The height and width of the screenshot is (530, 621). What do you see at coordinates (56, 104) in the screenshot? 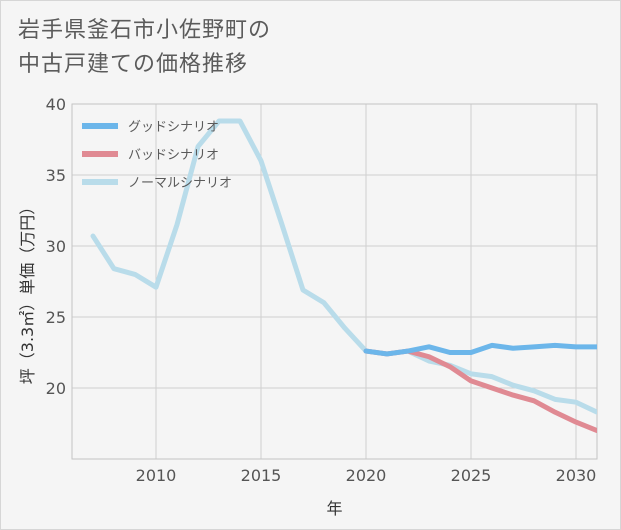
I see `y-tick-label: 40` at bounding box center [56, 104].